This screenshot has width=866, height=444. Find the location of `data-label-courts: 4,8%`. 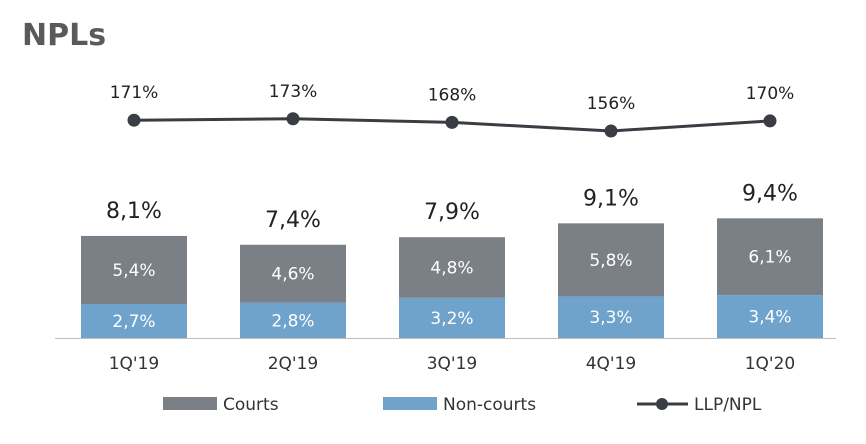

data-label-courts: 4,8% is located at coordinates (451, 268).